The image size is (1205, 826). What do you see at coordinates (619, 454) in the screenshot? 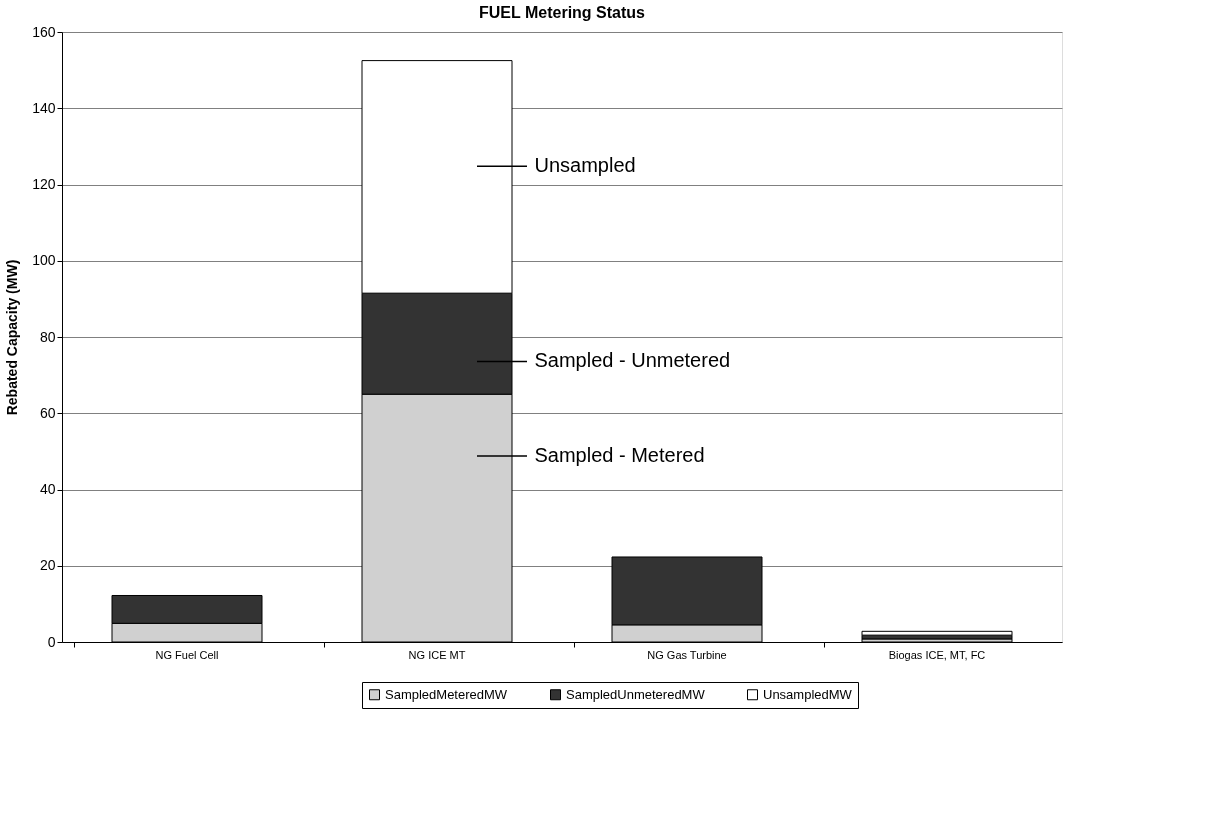
I see `annotation: Sampled - Metered` at bounding box center [619, 454].